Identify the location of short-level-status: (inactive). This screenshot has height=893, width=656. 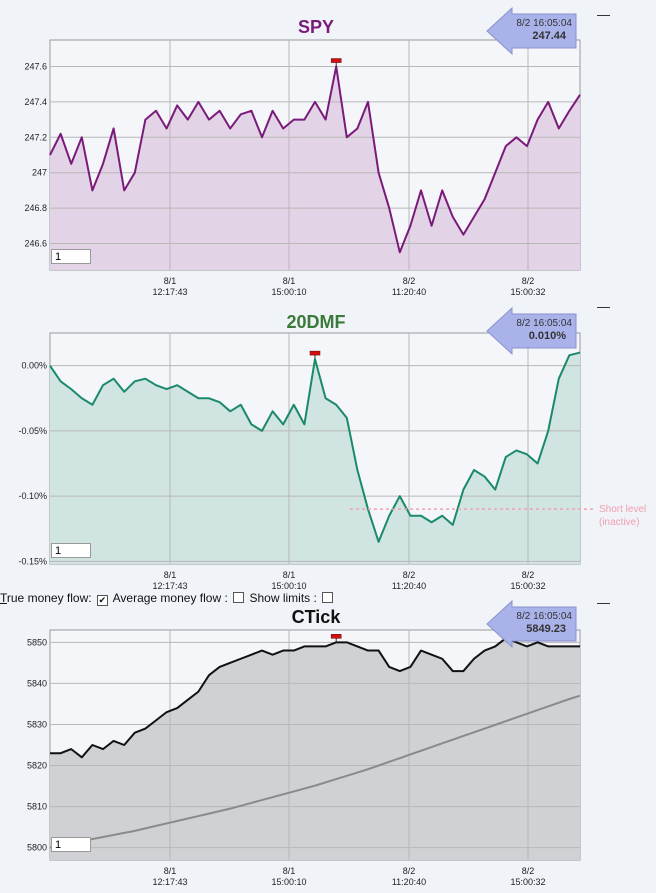
(619, 522).